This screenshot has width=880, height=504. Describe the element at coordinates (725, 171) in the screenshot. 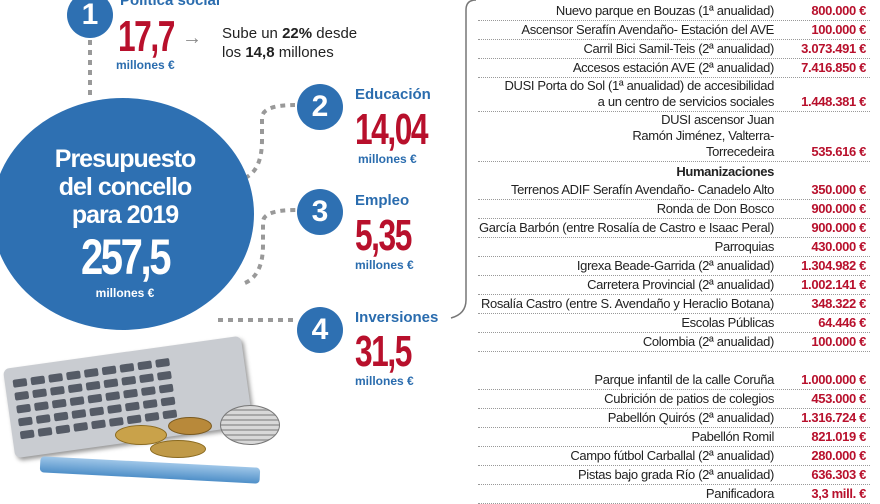

I see `item-label: Humanizaciones` at that location.